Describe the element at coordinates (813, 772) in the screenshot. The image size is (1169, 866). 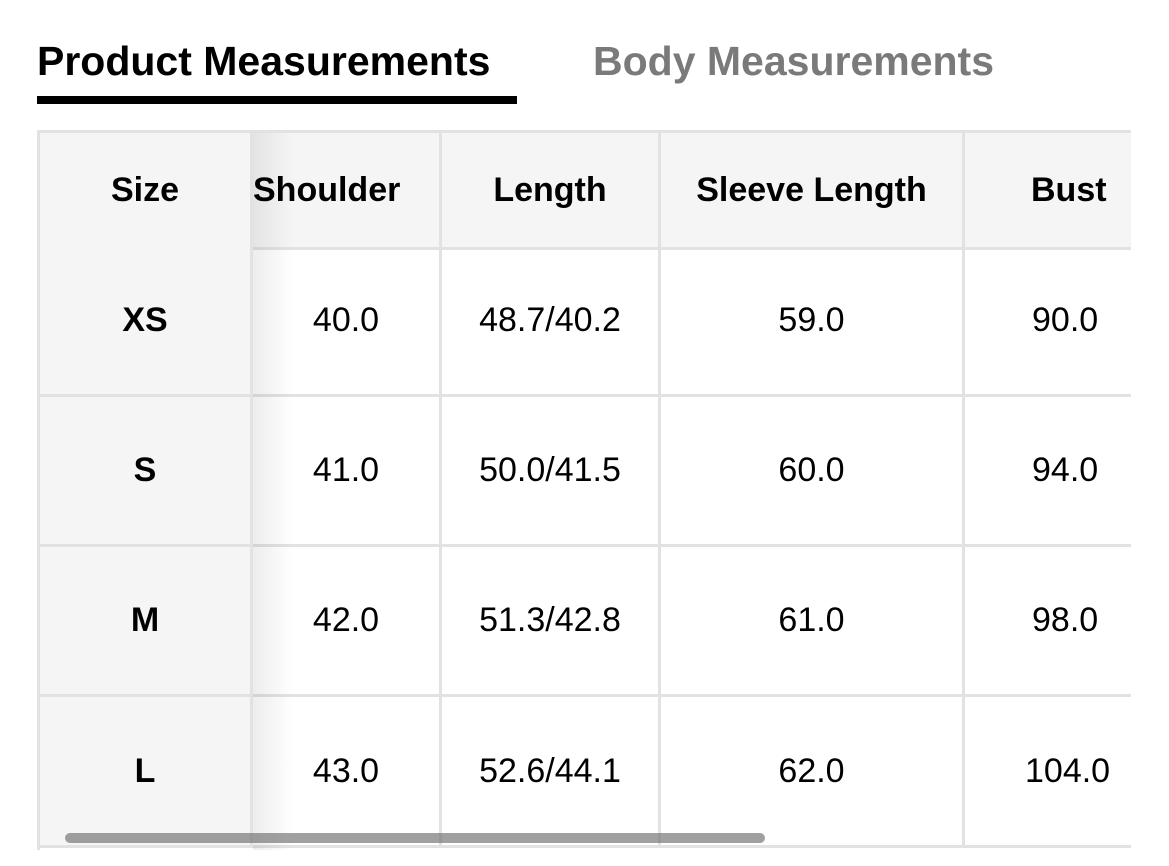
I see `table-cell: 62.0` at that location.